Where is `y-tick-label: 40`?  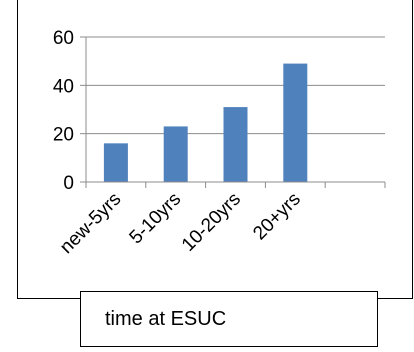 y-tick-label: 40 is located at coordinates (63, 86).